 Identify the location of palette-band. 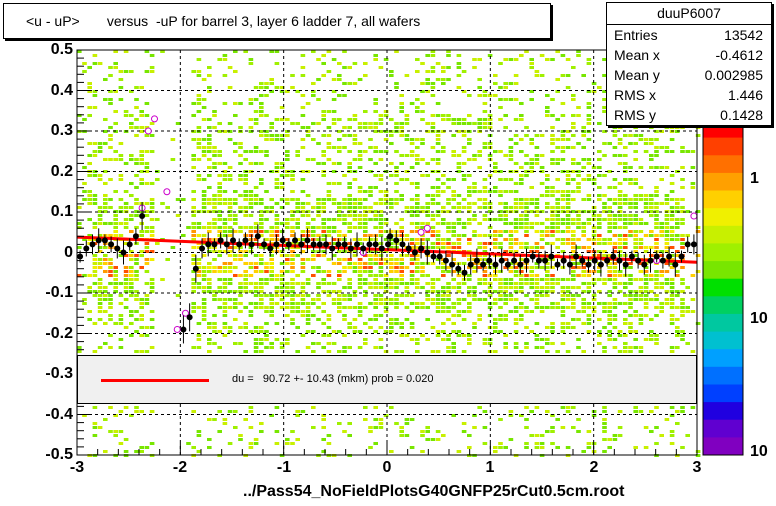
(723, 446).